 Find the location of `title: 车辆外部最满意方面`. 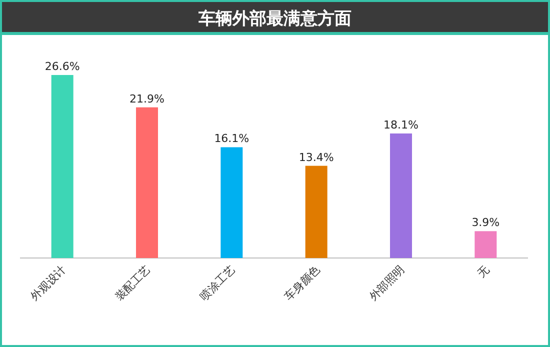

title: 车辆外部最满意方面 is located at coordinates (275, 19).